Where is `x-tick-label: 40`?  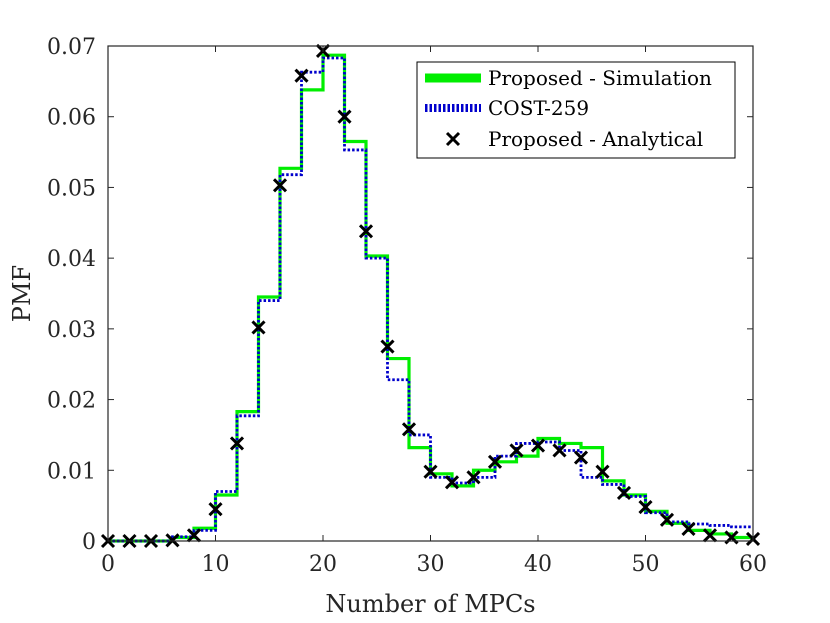
x-tick-label: 40 is located at coordinates (538, 564).